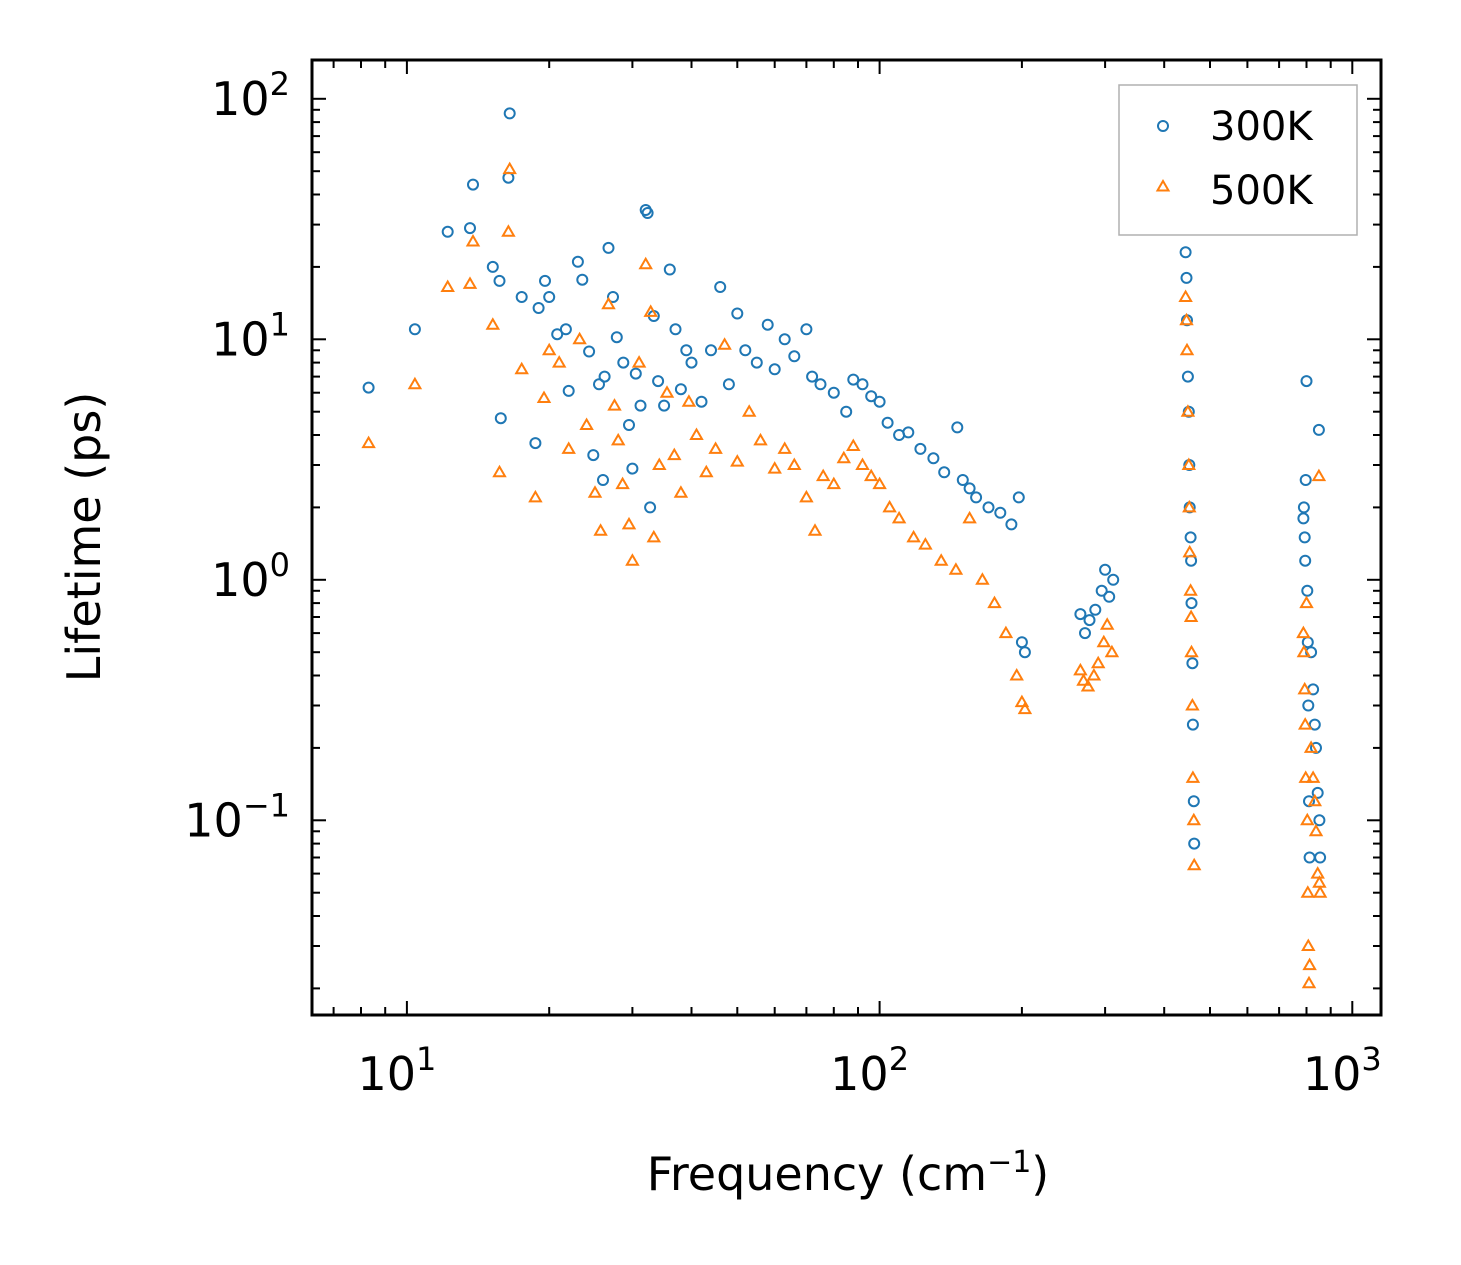 This screenshot has width=1461, height=1265. I want to click on y-tick-label-2: 10¹, so click(250, 335).